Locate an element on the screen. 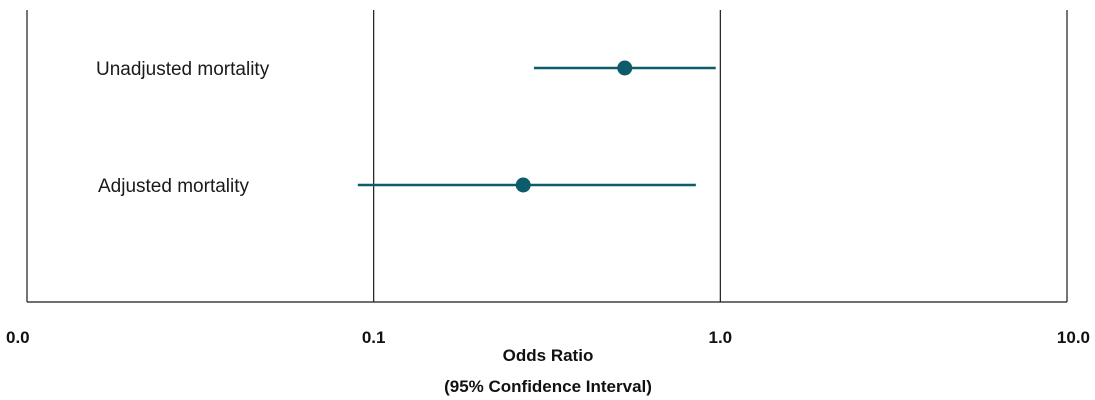 Image resolution: width=1095 pixels, height=400 pixels. x-tick-labels: 0.0 0.1 1.0 10.0 is located at coordinates (548, 337).